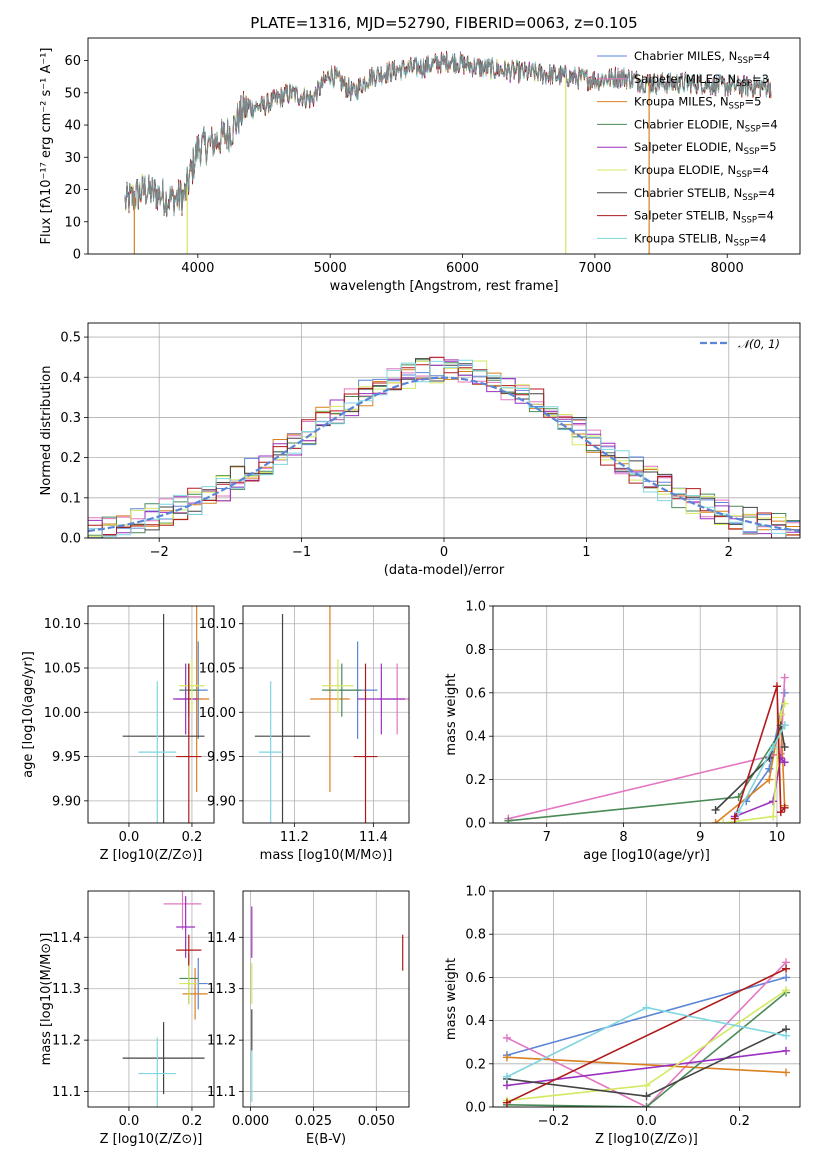  What do you see at coordinates (444, 454) in the screenshot?
I see `normal-reference-curve` at bounding box center [444, 454].